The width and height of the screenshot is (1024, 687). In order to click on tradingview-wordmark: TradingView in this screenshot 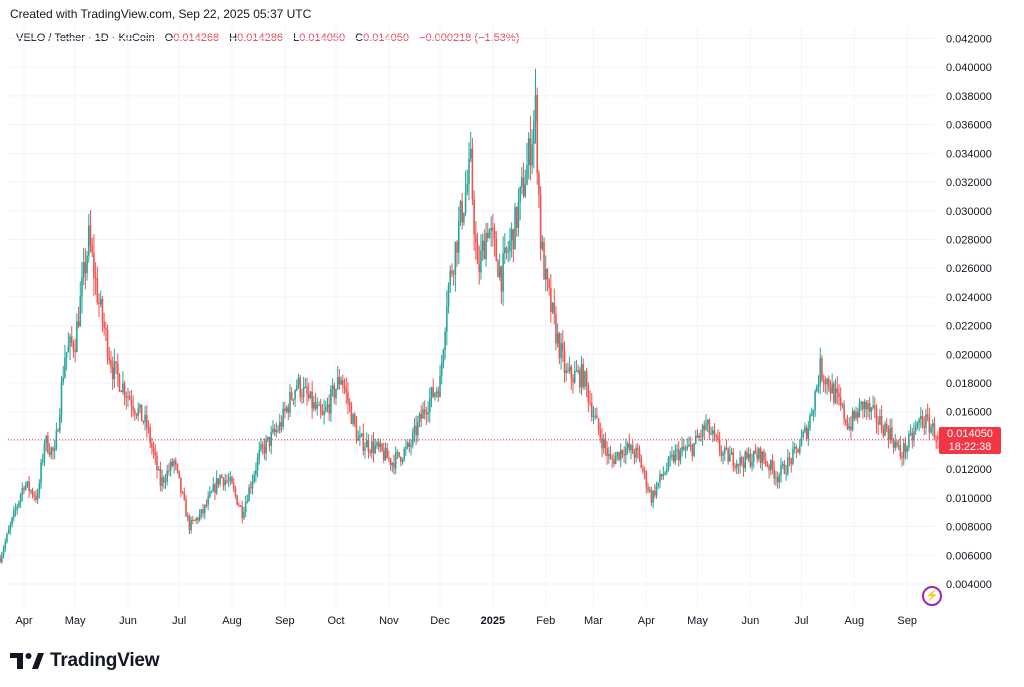, I will do `click(105, 660)`.